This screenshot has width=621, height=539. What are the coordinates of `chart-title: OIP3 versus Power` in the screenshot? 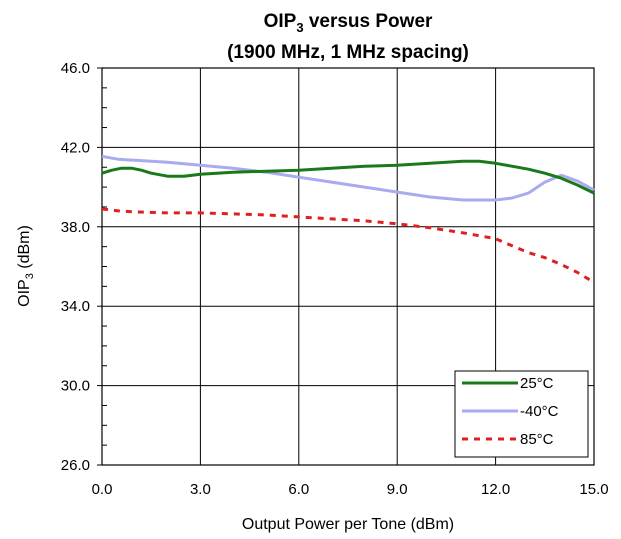 It's located at (348, 23).